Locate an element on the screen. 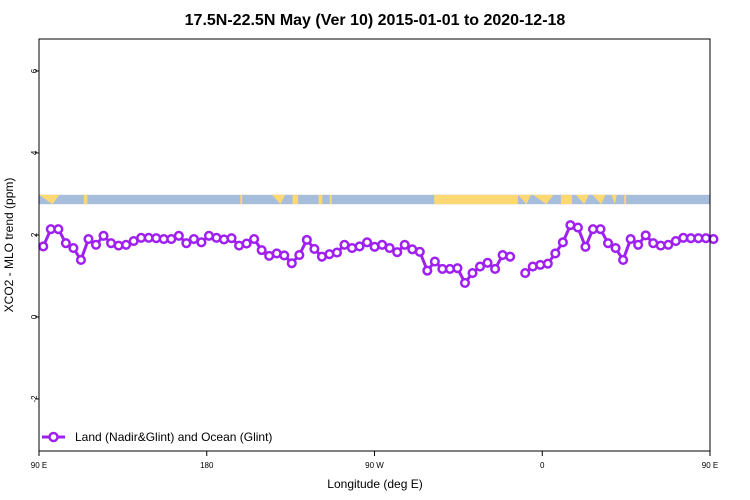 The height and width of the screenshot is (500, 750). x-axis: 90 E 180 90 W 0 90 E is located at coordinates (374, 460).